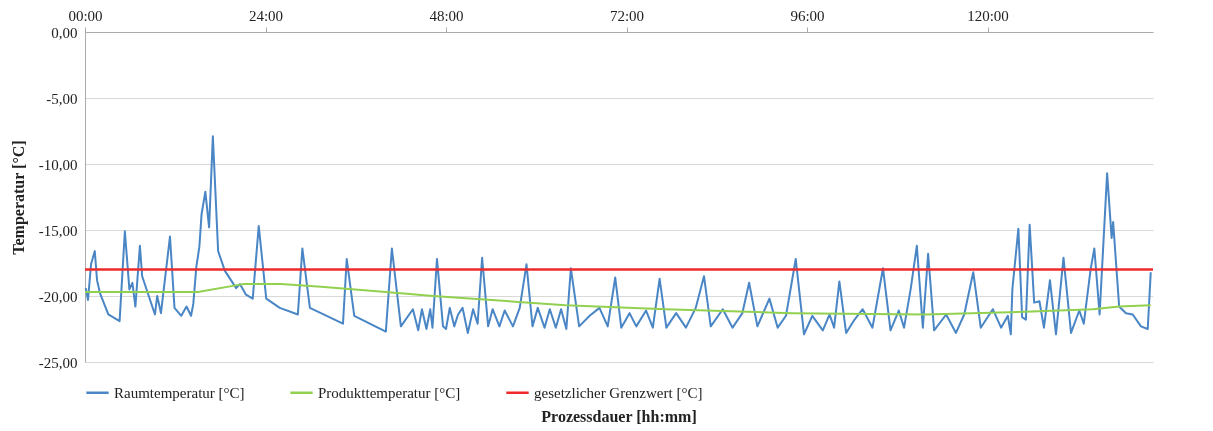 The image size is (1213, 431). What do you see at coordinates (266, 15) in the screenshot?
I see `x-tick-label: 24:00` at bounding box center [266, 15].